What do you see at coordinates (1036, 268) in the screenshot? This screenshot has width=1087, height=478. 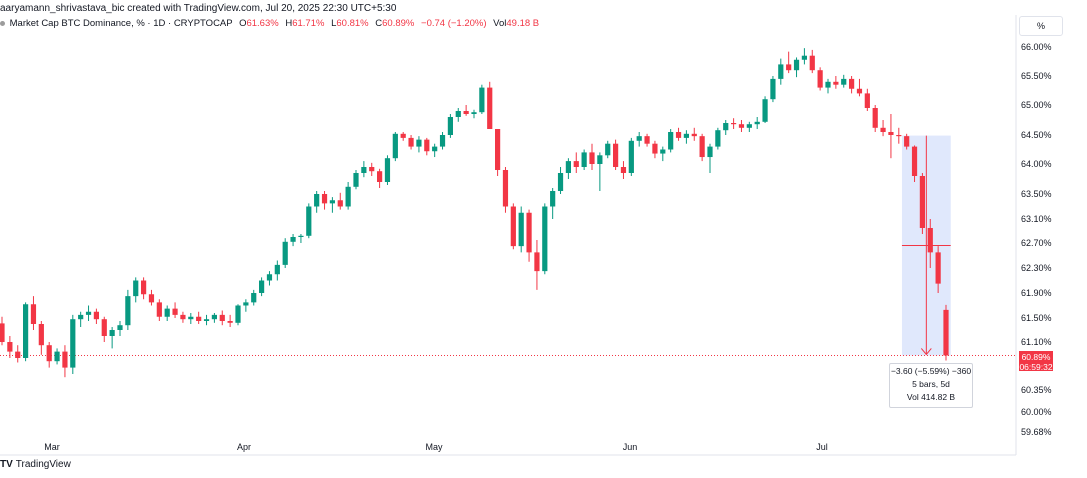 I see `y-tick-label: 62.30%` at bounding box center [1036, 268].